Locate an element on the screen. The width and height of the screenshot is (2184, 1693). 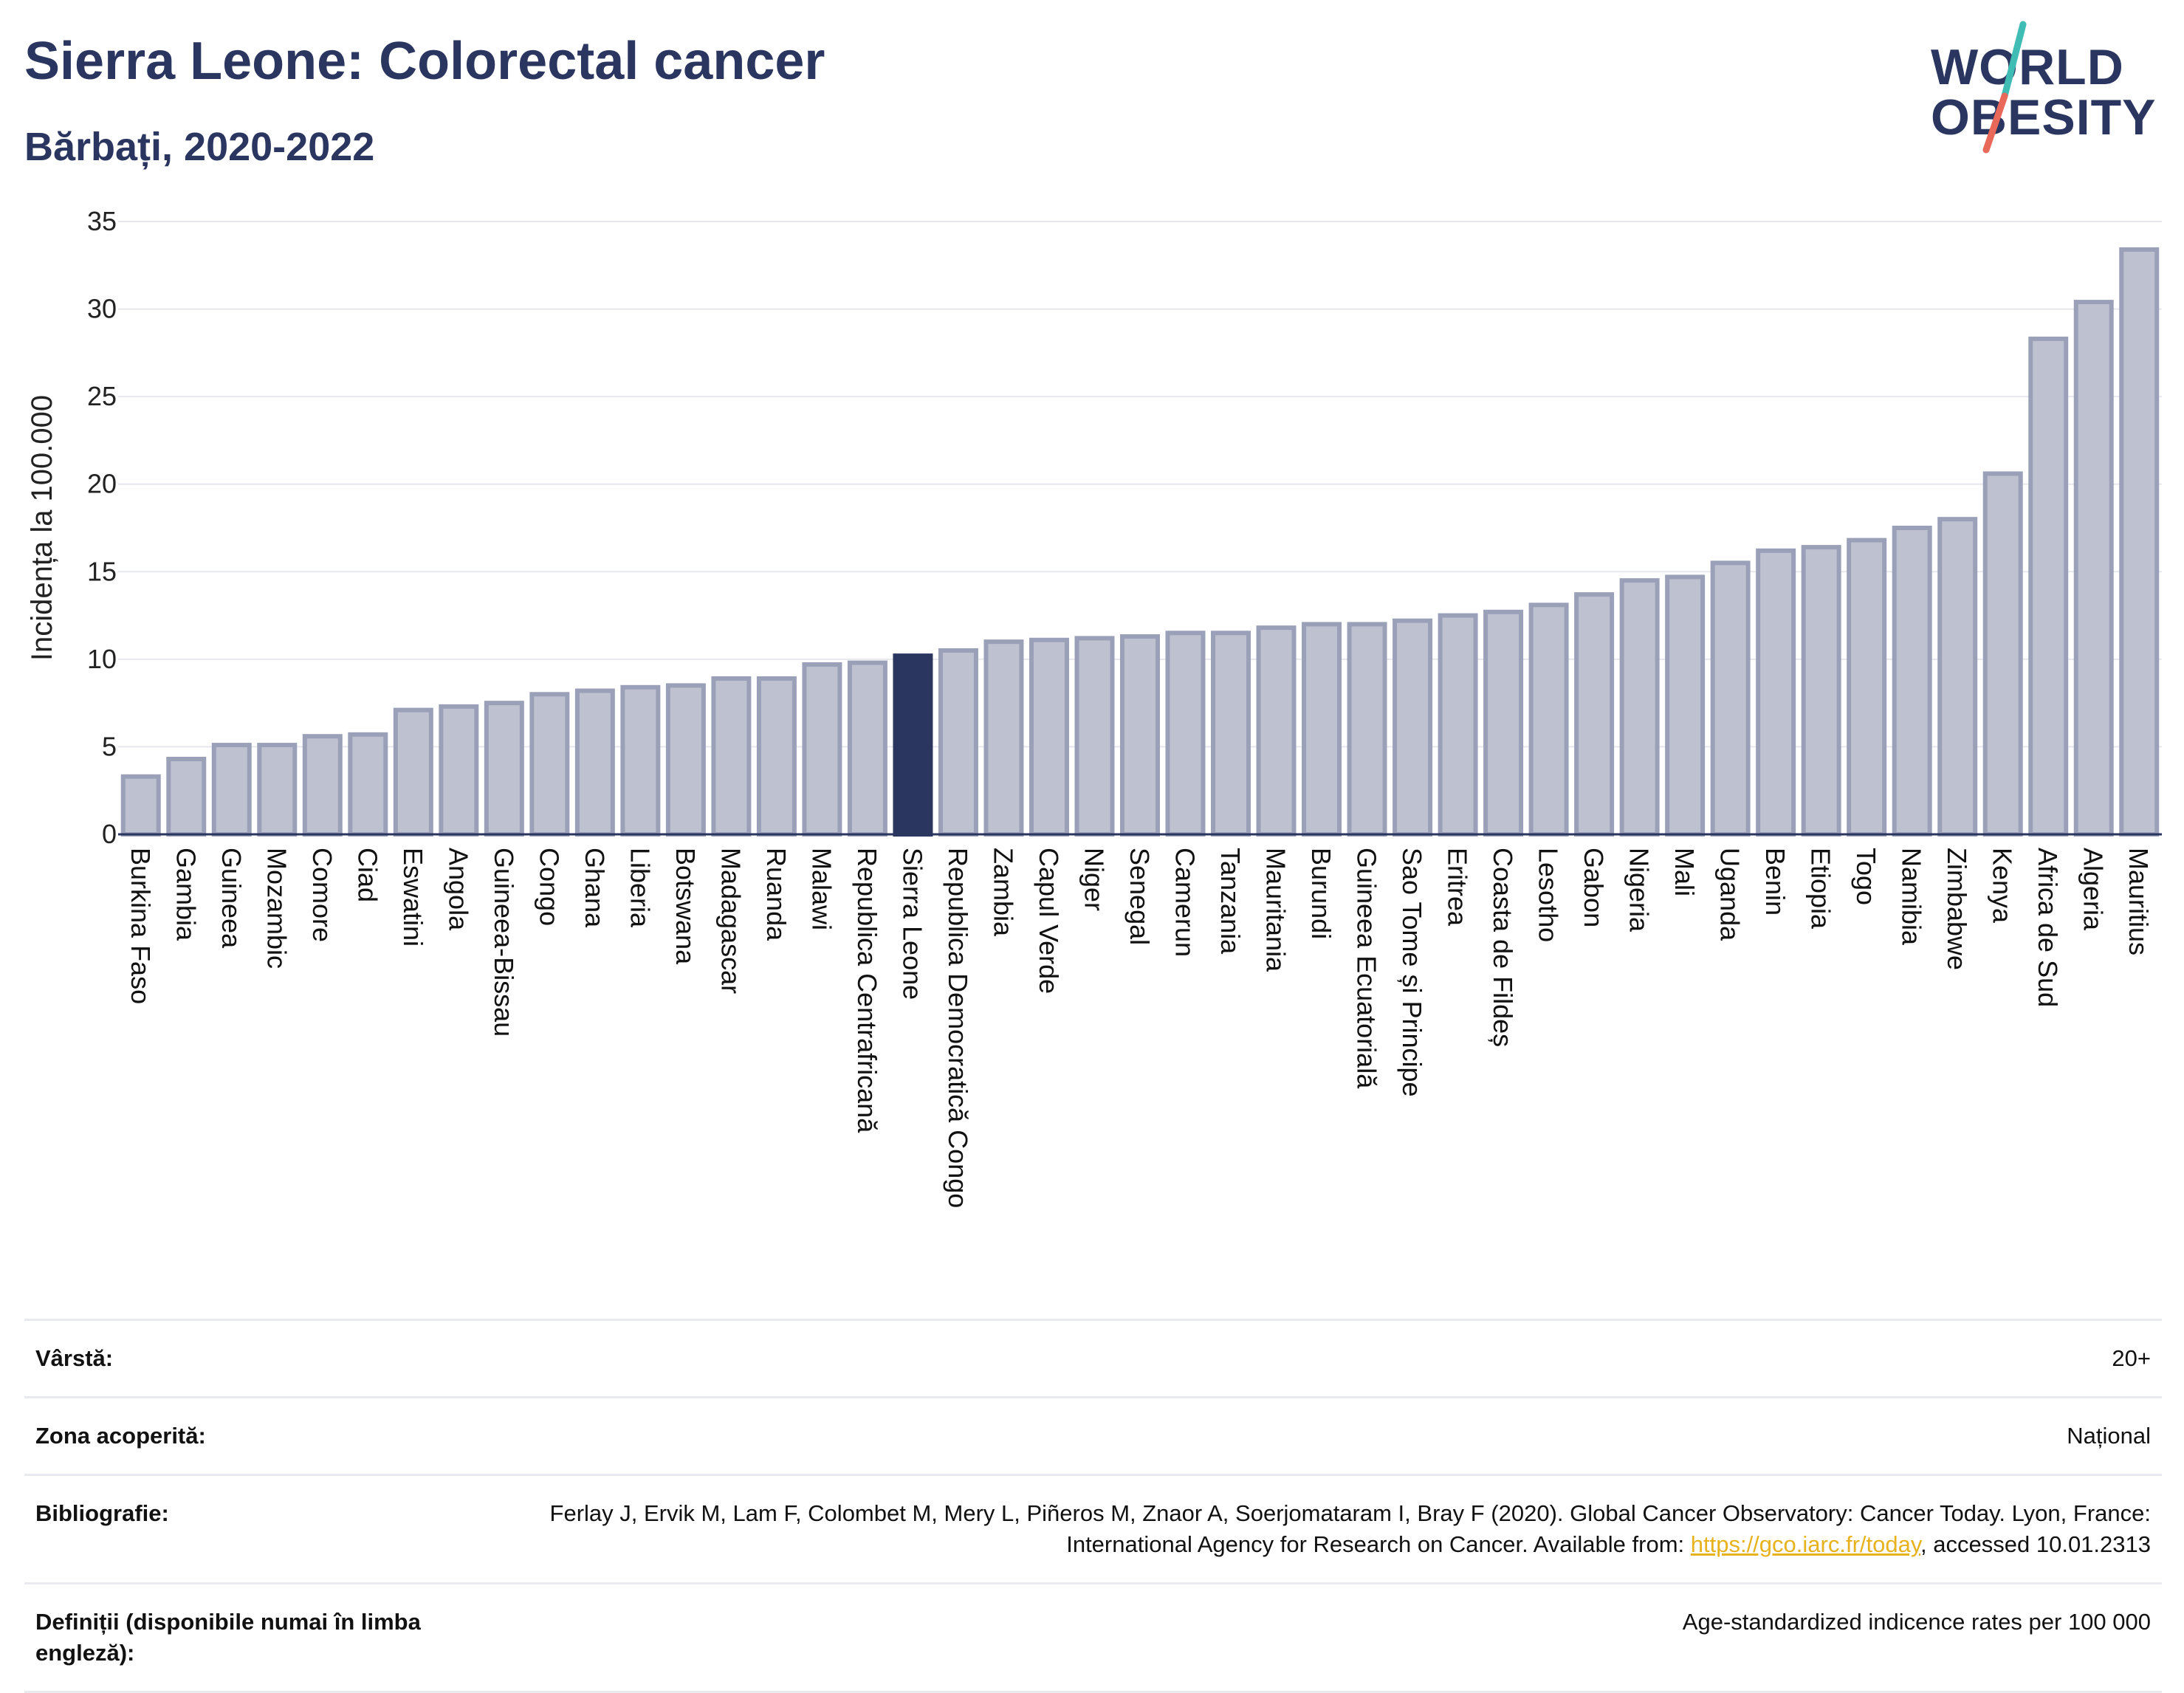
chart-title: Sierra Leone: Colorectal cancer is located at coordinates (425, 61).